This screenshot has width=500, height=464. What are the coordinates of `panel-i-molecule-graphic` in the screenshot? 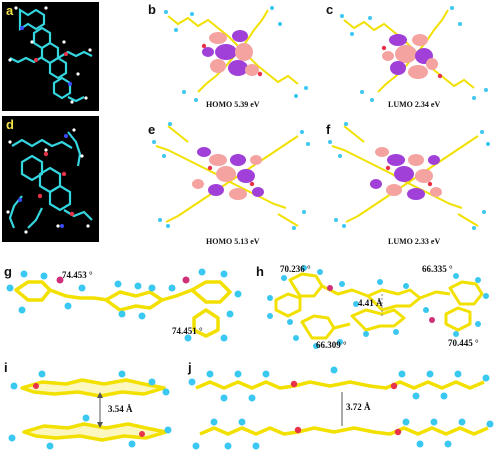 It's located at (90, 410).